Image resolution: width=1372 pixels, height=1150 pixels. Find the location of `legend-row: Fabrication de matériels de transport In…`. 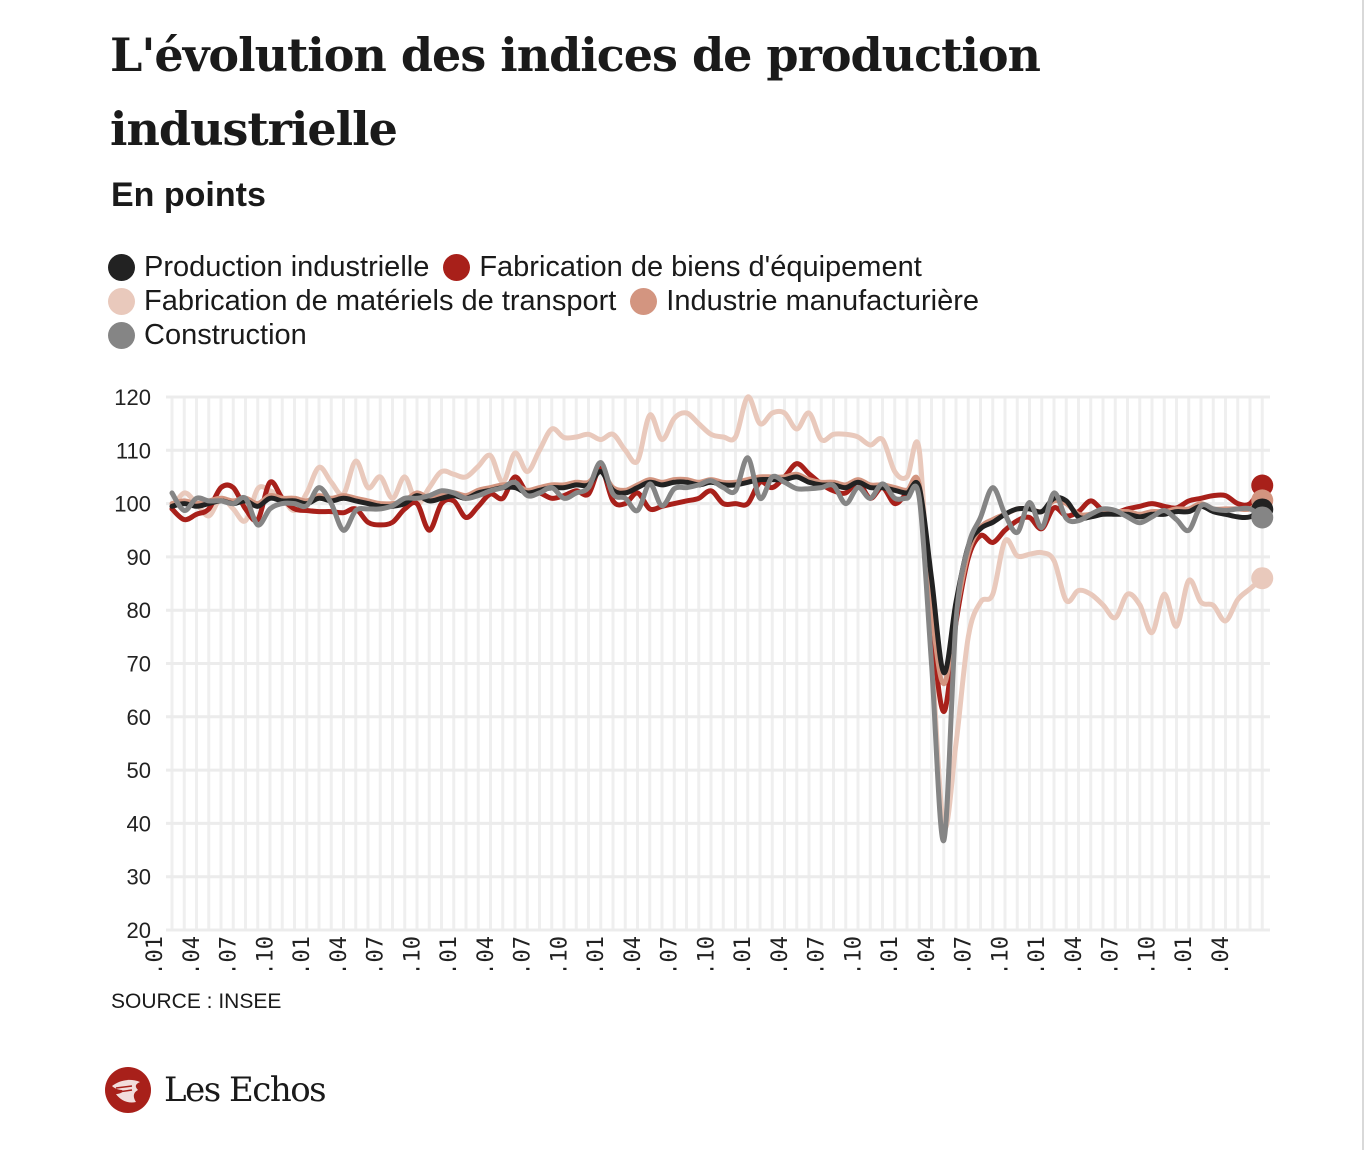

legend-row: Fabrication de matériels de transport In… is located at coordinates (550, 301).